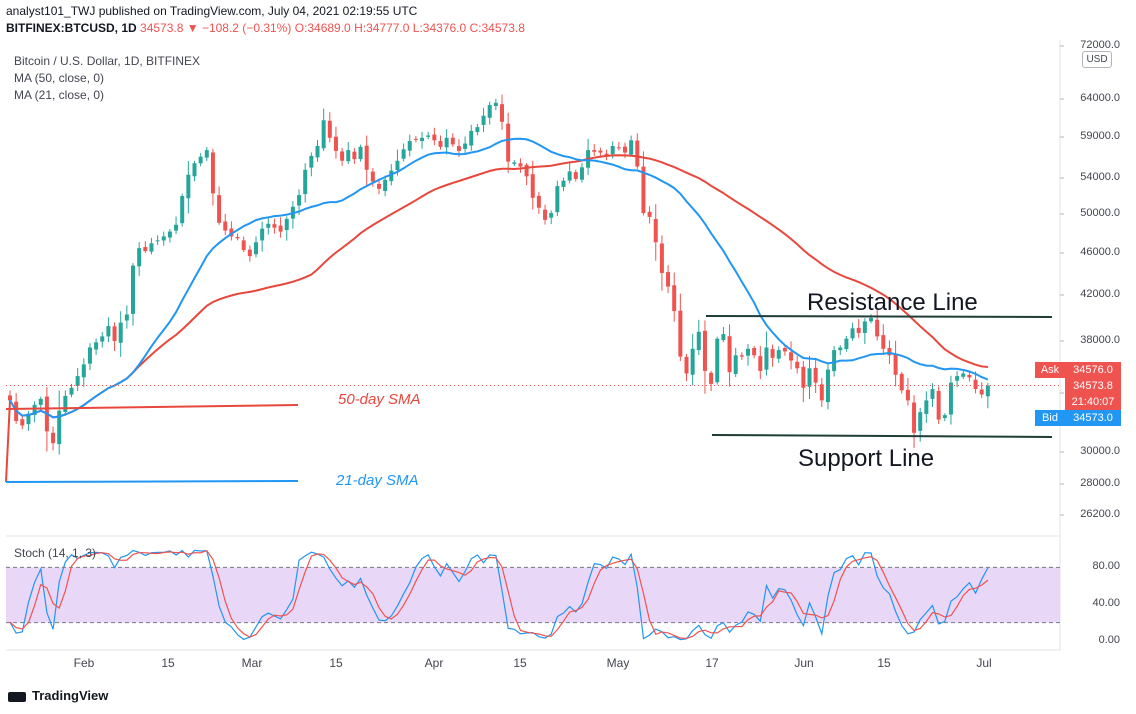  Describe the element at coordinates (804, 663) in the screenshot. I see `time-tick: Jun` at that location.